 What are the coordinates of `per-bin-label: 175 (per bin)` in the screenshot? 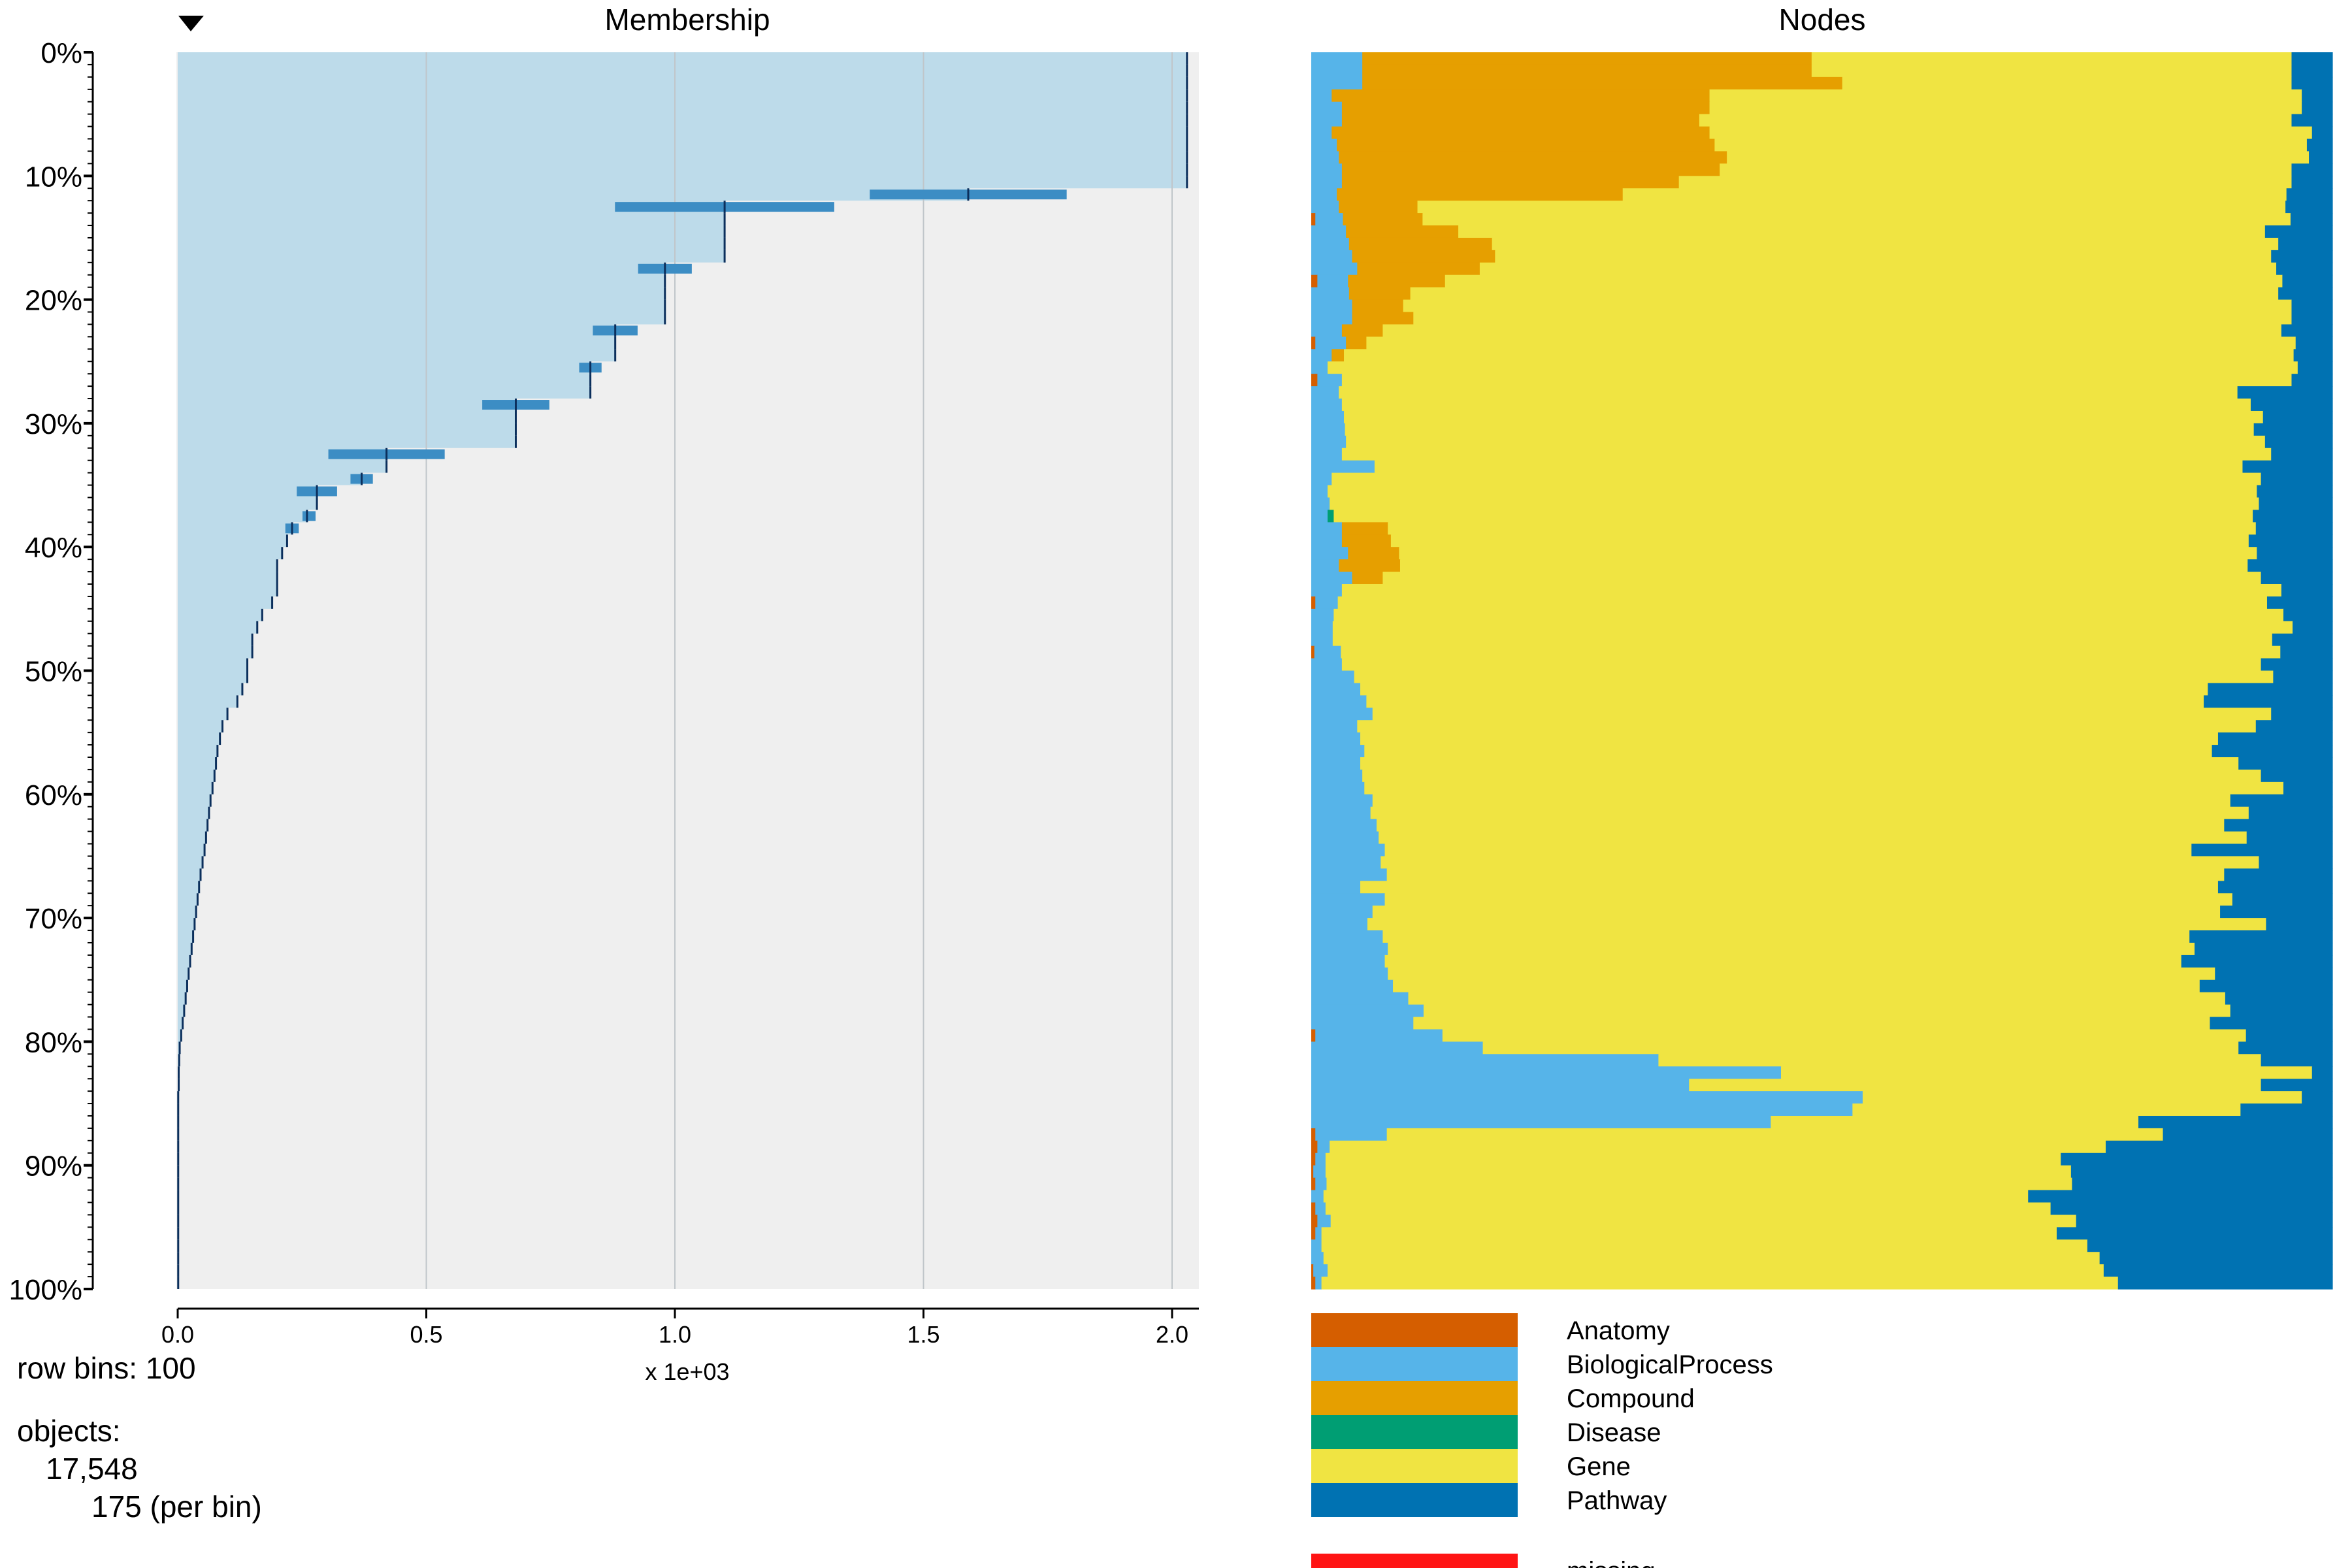 It's located at (176, 1507).